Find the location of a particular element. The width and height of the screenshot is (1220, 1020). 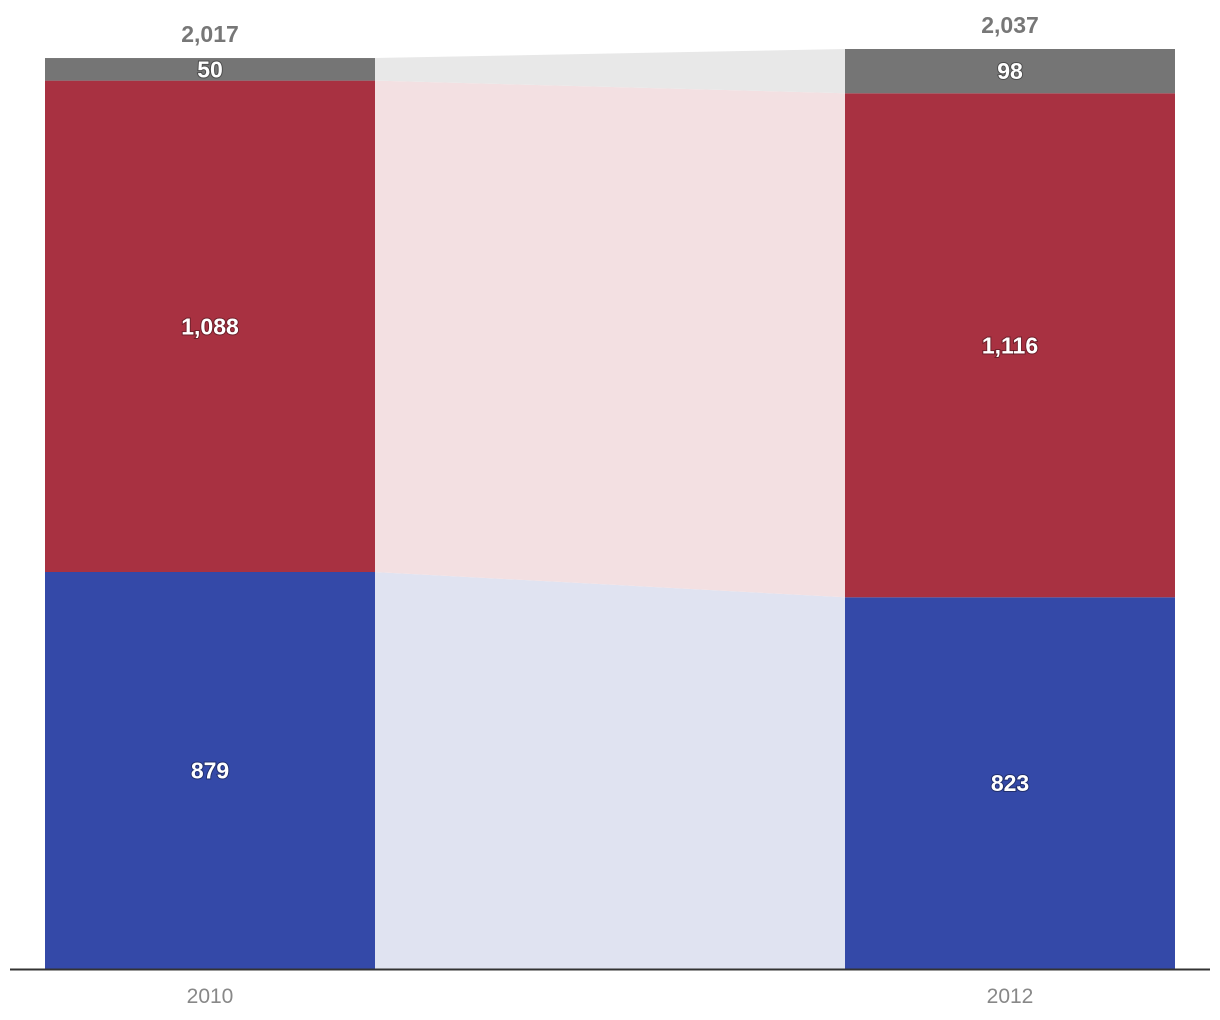

total-label-layer: 2,017 2,037 is located at coordinates (610, 29).